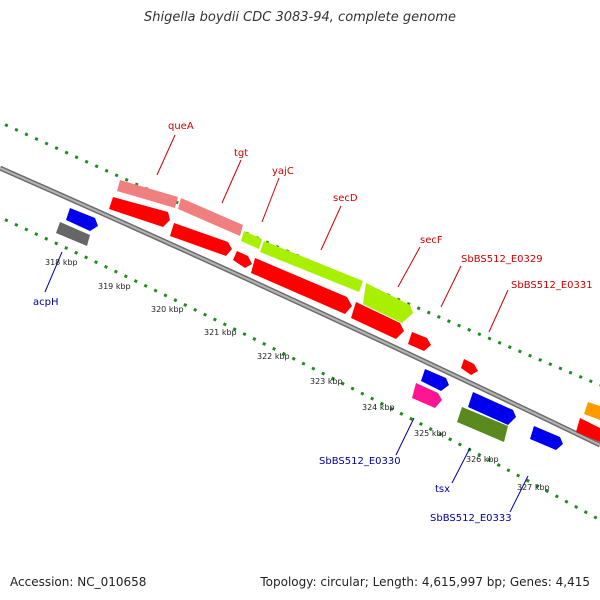 This screenshot has height=600, width=600. I want to click on leader-yajC, so click(270, 200).